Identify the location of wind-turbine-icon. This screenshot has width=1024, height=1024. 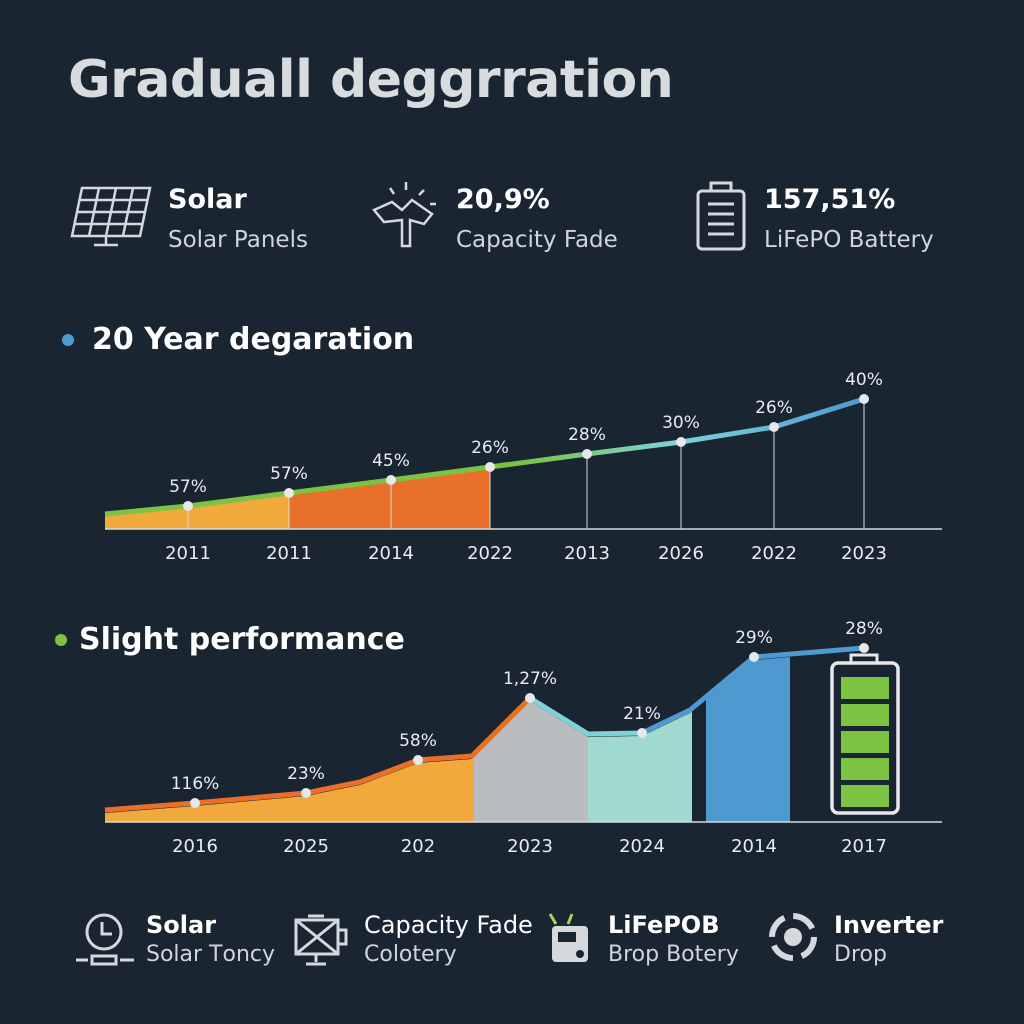
(404, 215).